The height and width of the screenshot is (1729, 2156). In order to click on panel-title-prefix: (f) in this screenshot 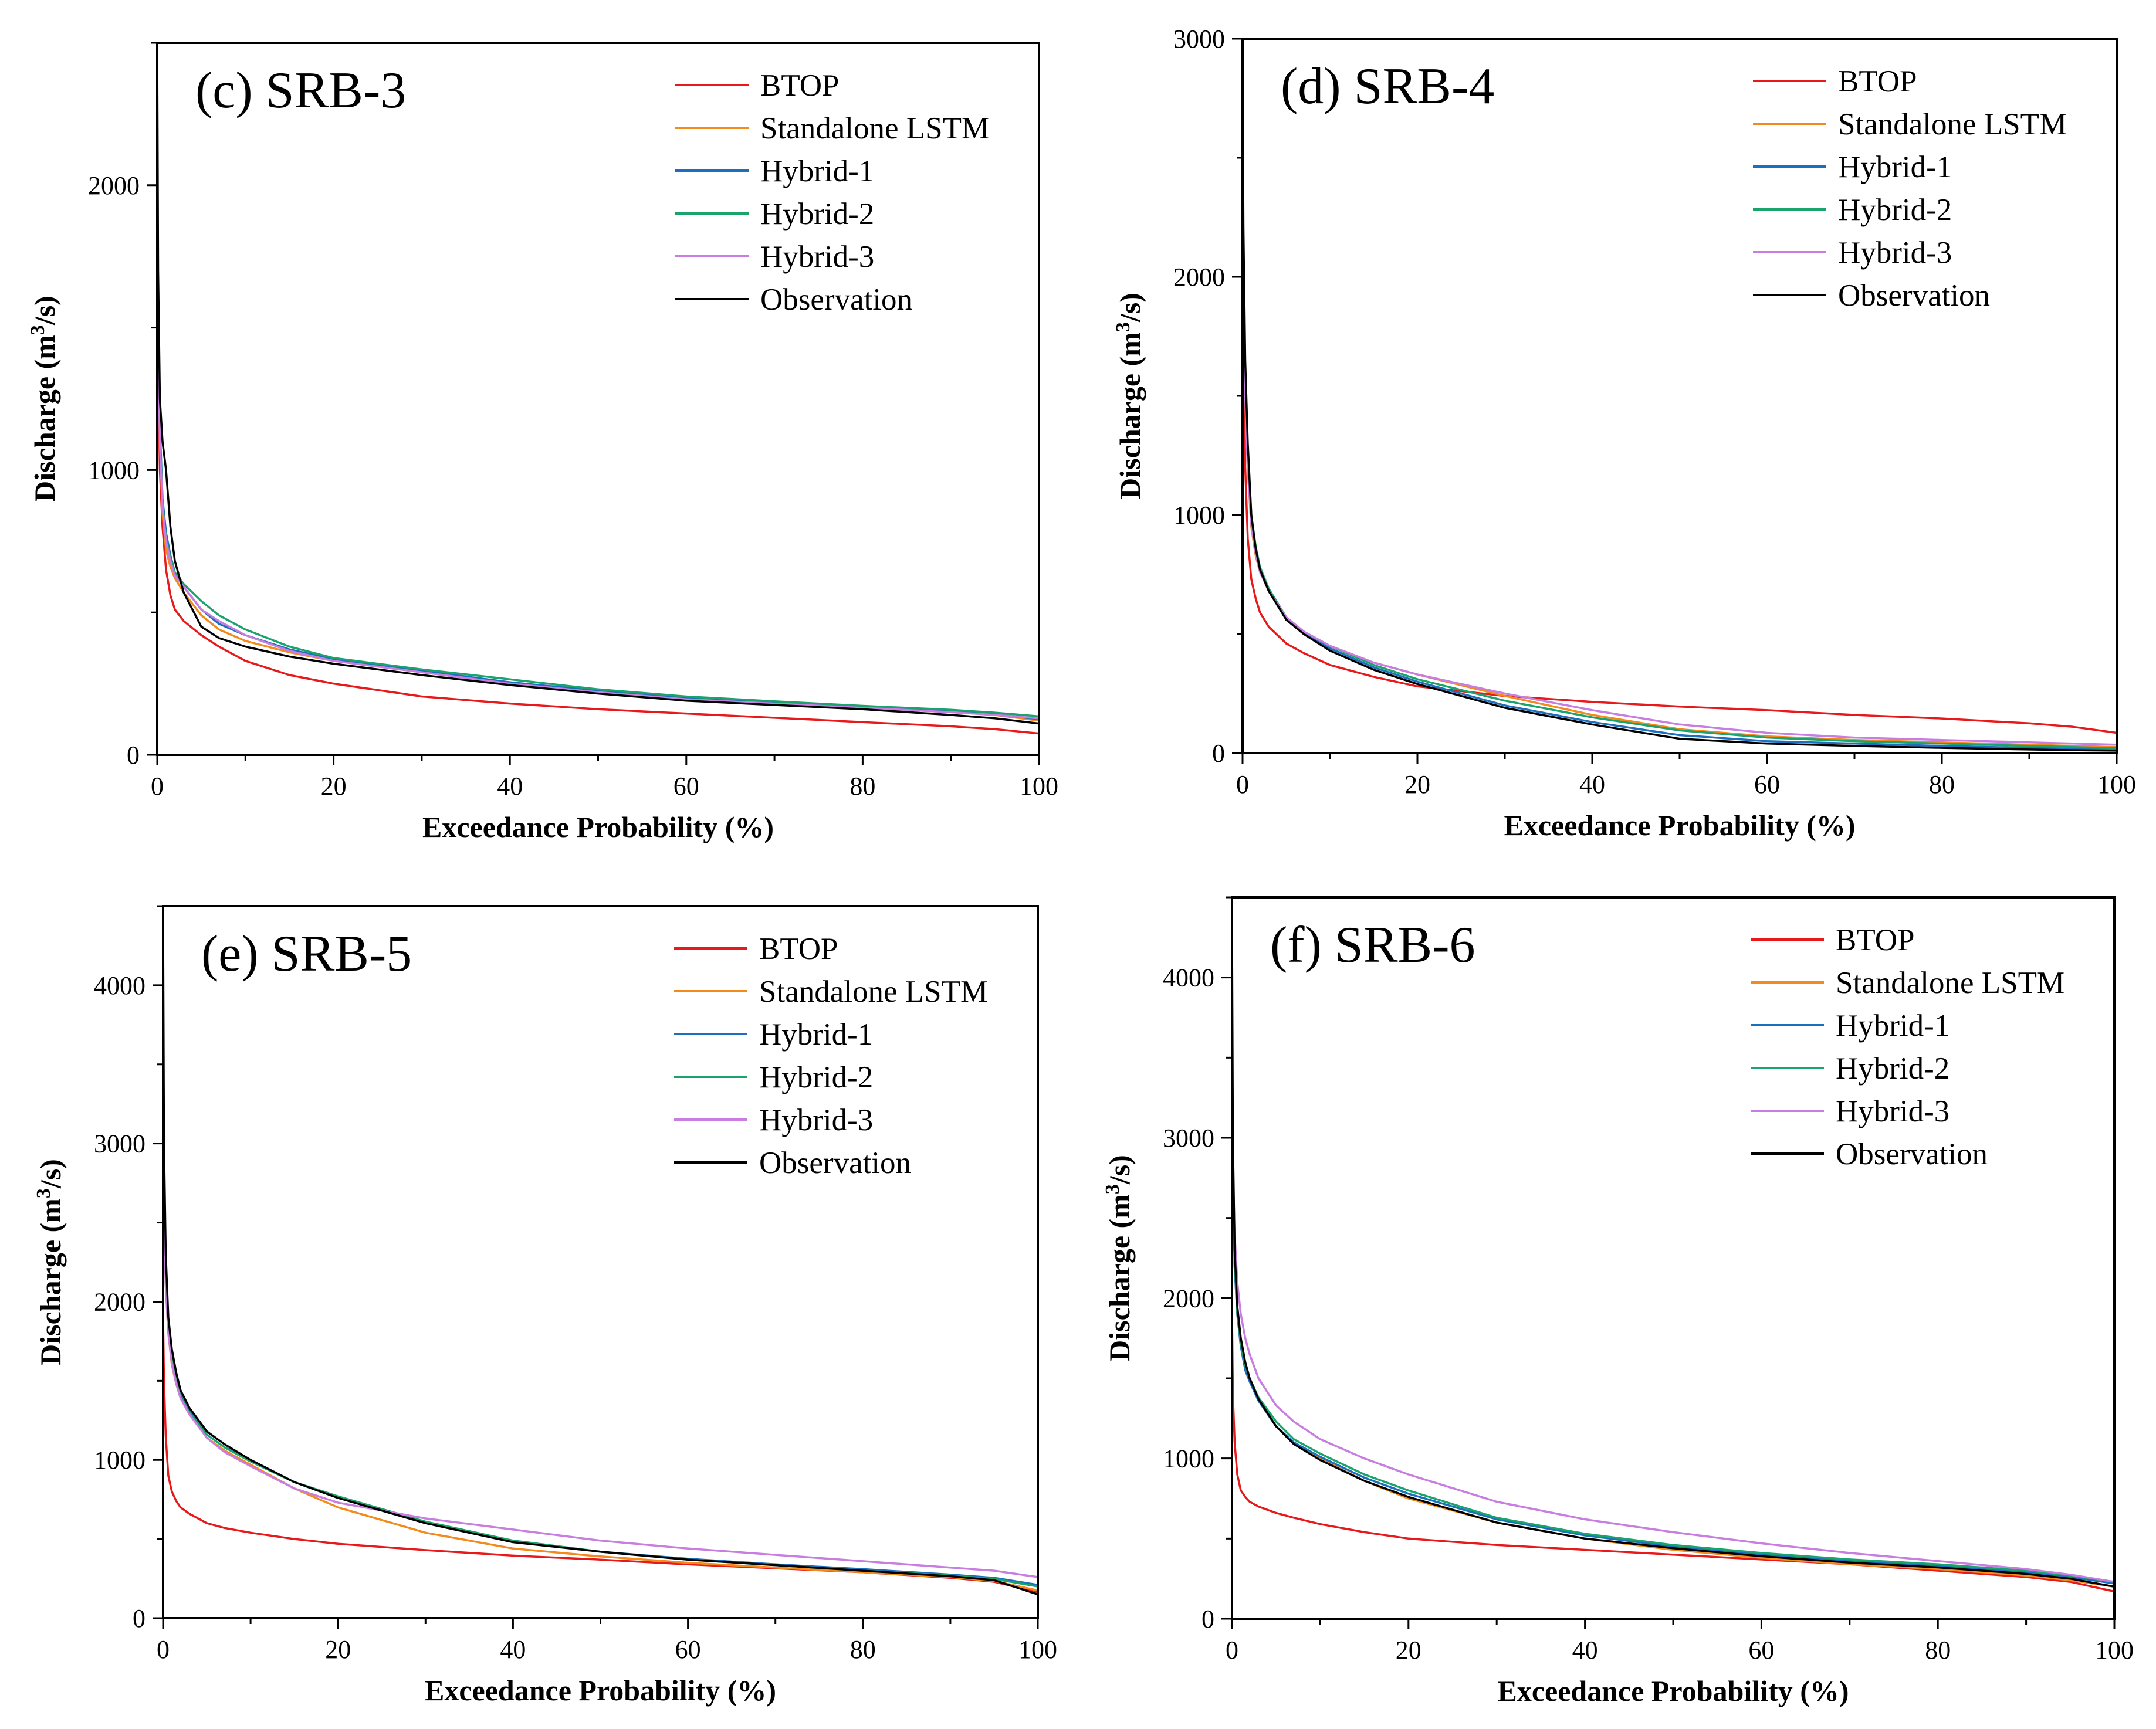, I will do `click(1296, 945)`.